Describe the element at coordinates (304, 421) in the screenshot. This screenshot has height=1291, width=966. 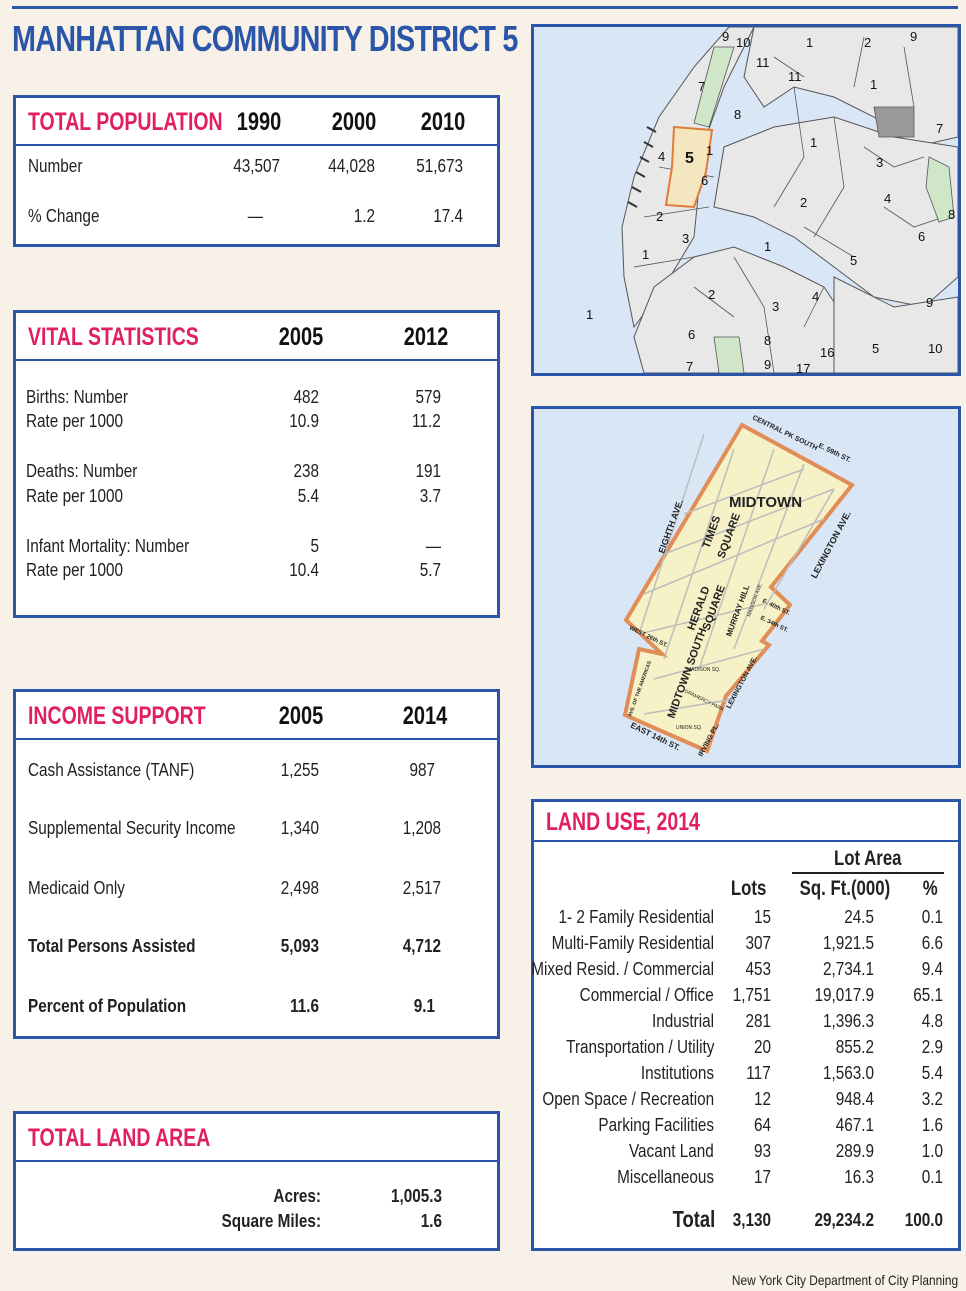
I see `value: 10.9` at that location.